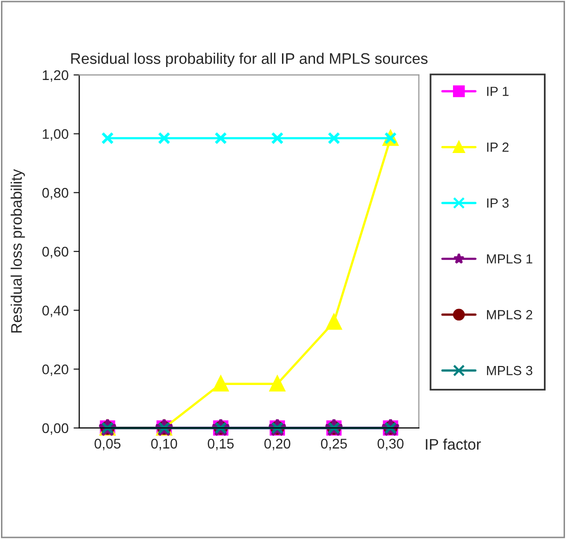  What do you see at coordinates (164, 444) in the screenshot?
I see `x-tick-label: 0,10` at bounding box center [164, 444].